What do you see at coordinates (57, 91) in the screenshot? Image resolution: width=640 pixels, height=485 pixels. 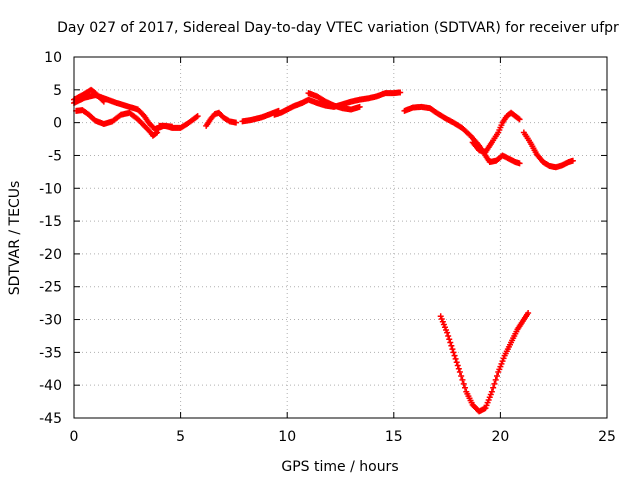 I see `y-tick-label: 5` at bounding box center [57, 91].